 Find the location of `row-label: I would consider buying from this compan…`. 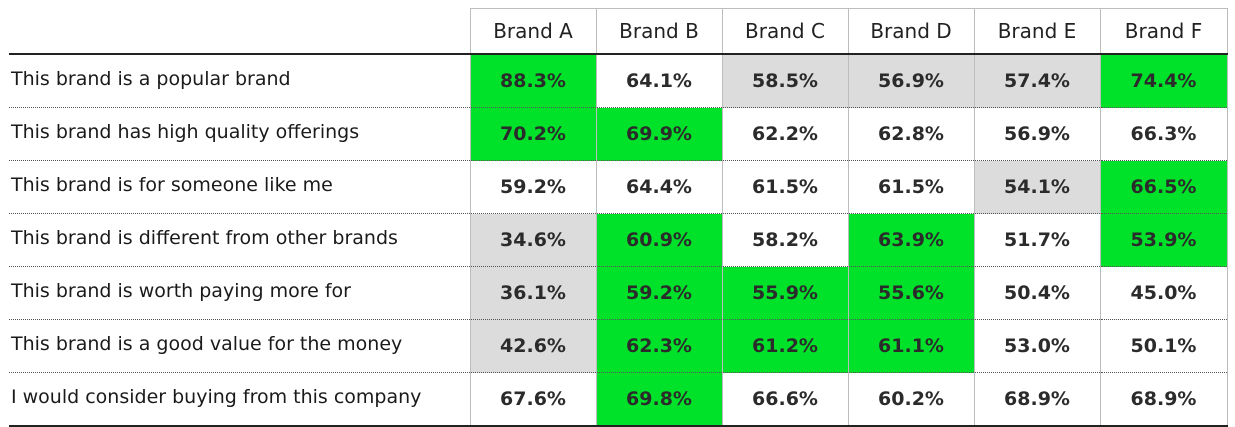

row-label: I would consider buying from this compan… is located at coordinates (239, 399).